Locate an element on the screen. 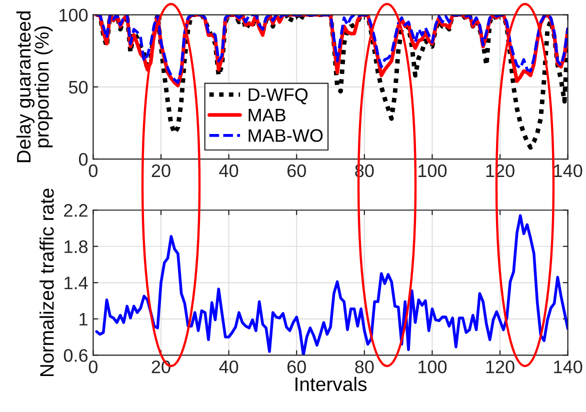 This screenshot has width=586, height=412. y-axis-title: Delay guaranteed proportion (%) is located at coordinates (34, 86).